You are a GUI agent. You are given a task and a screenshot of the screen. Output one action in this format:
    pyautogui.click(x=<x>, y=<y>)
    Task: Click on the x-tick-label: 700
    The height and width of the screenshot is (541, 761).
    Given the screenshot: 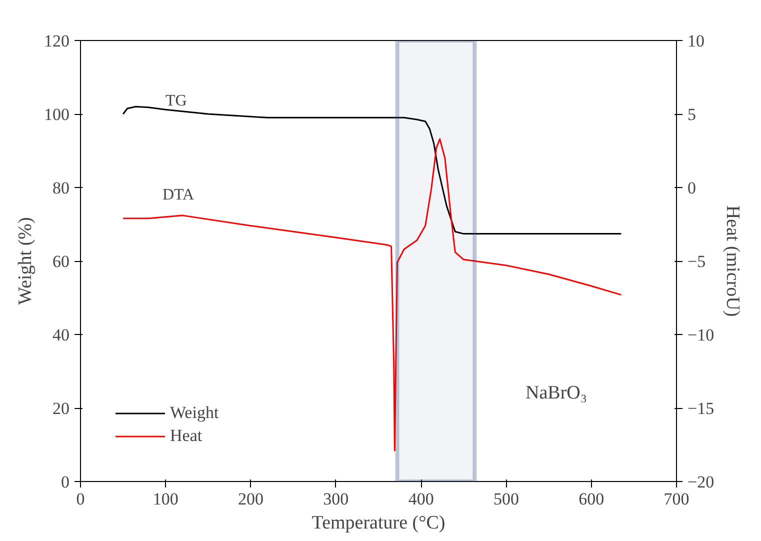 What is the action you would take?
    pyautogui.click(x=677, y=499)
    